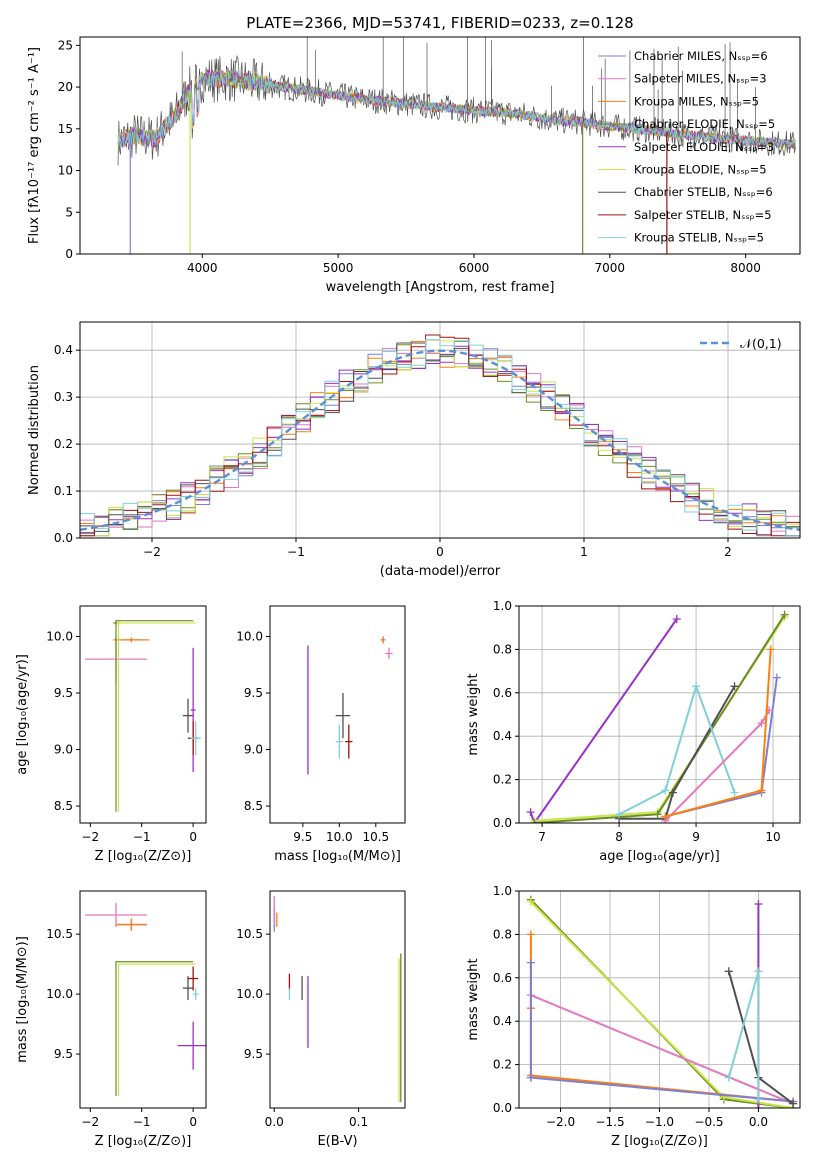  I want to click on x-tick-label: −0.5, so click(708, 1122).